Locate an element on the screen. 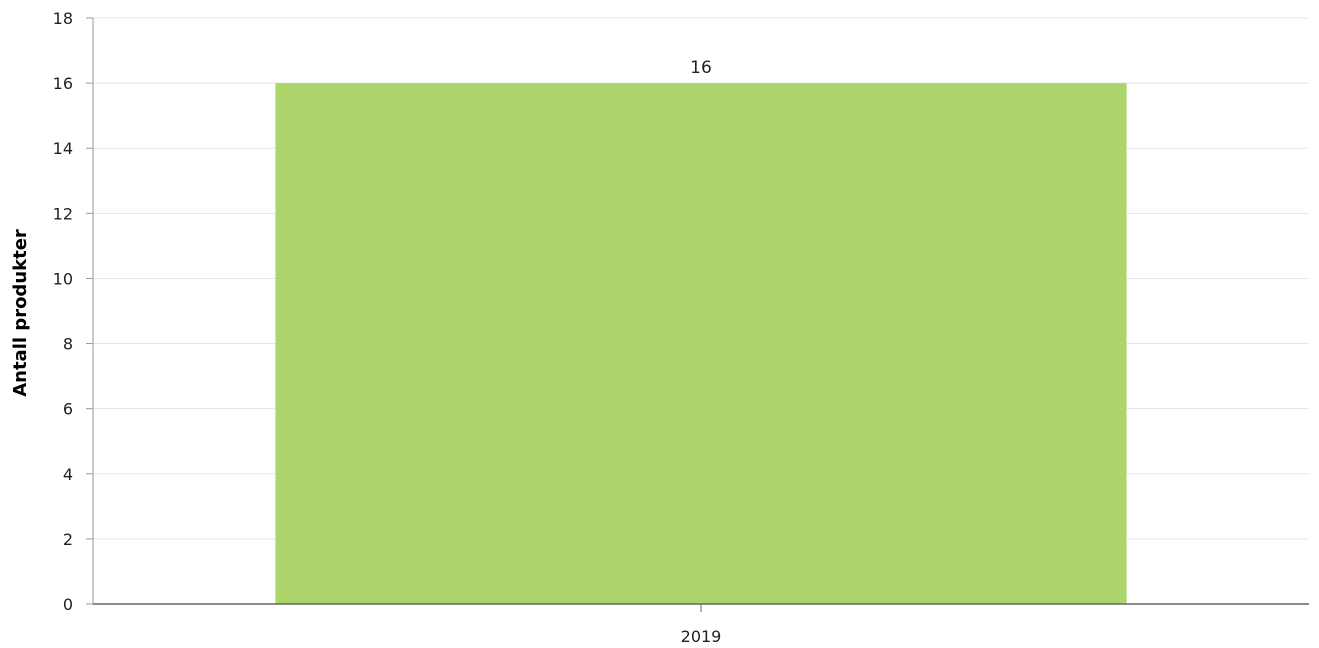 The image size is (1319, 648). y-tick-label-12: 12 is located at coordinates (63, 213).